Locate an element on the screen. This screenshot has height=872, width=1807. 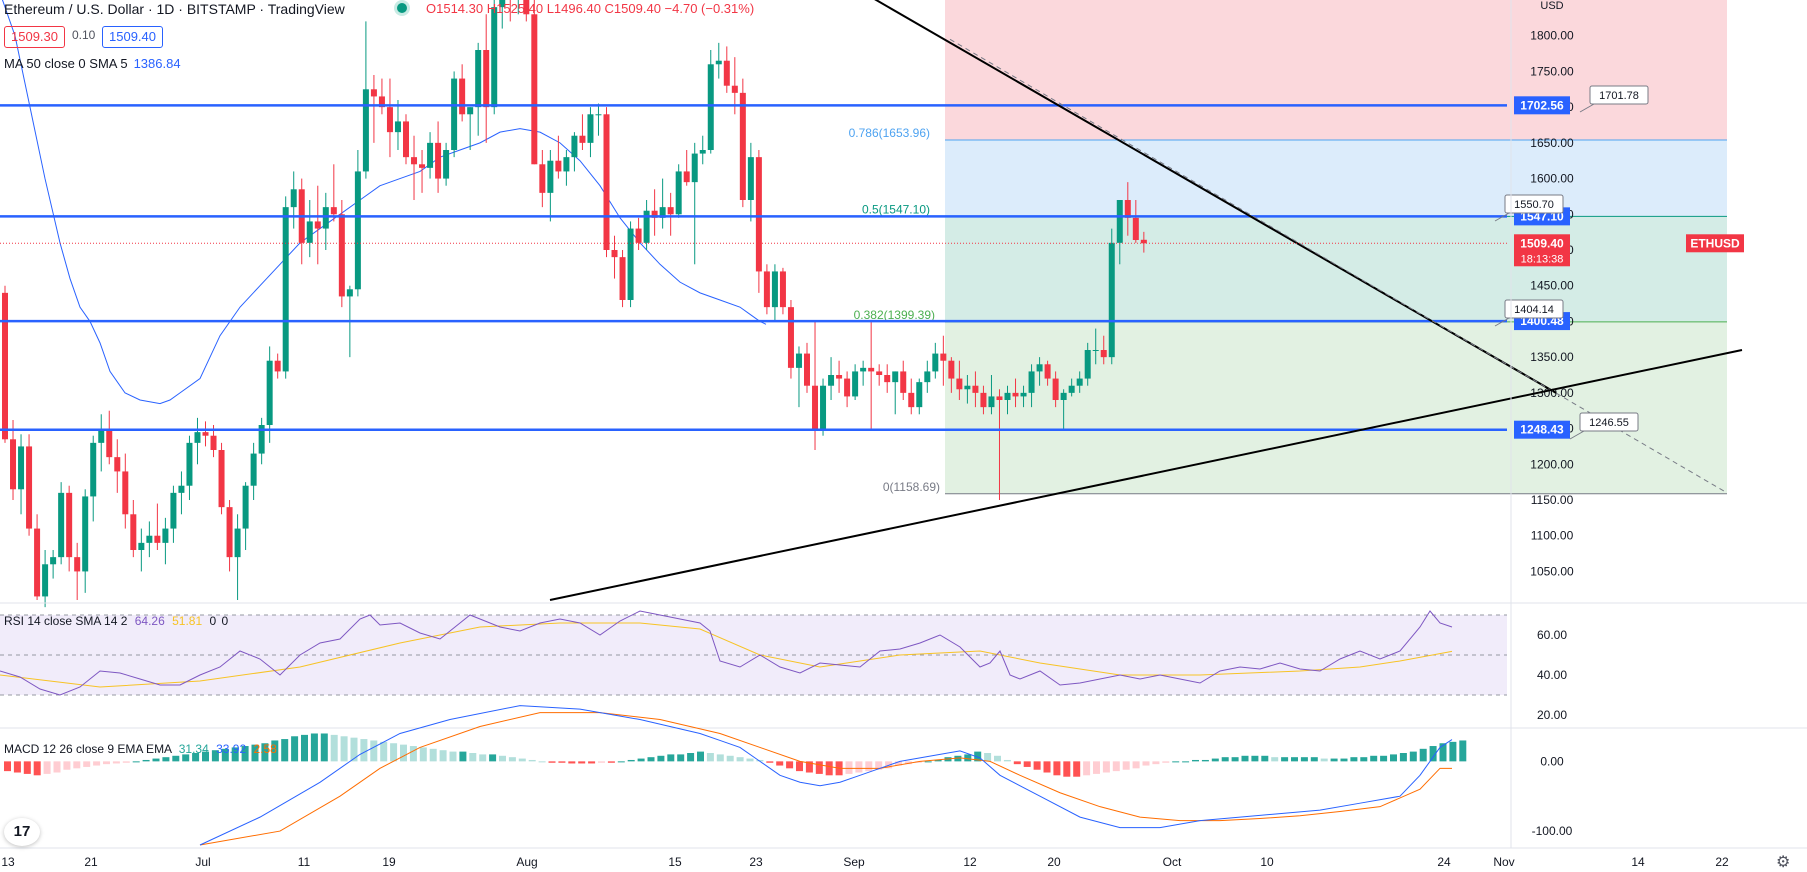
symbol-tag is located at coordinates (1715, 243).